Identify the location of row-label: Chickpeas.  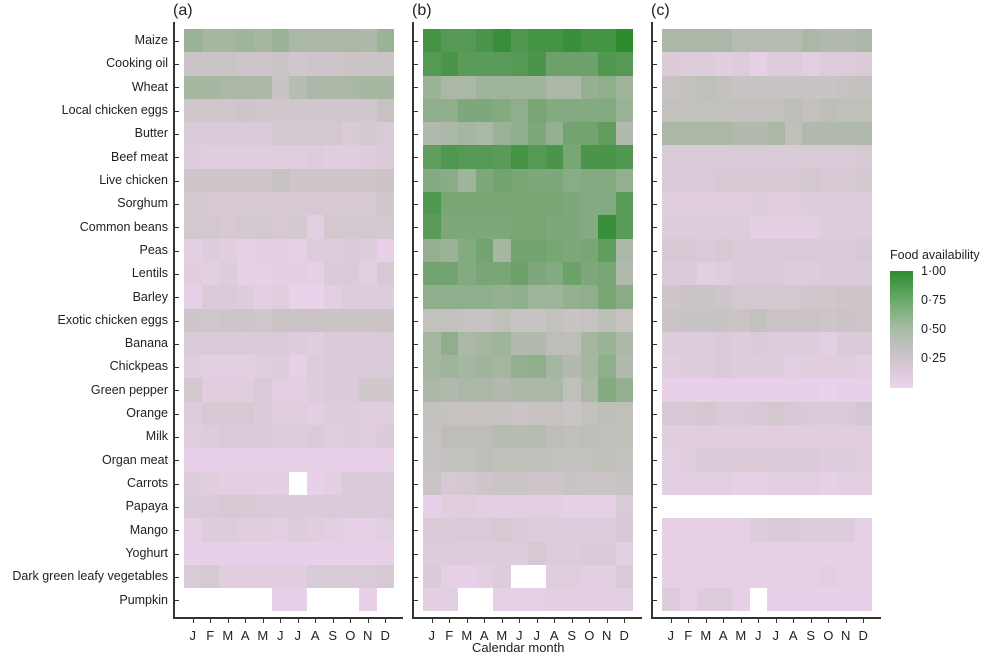
(138, 366).